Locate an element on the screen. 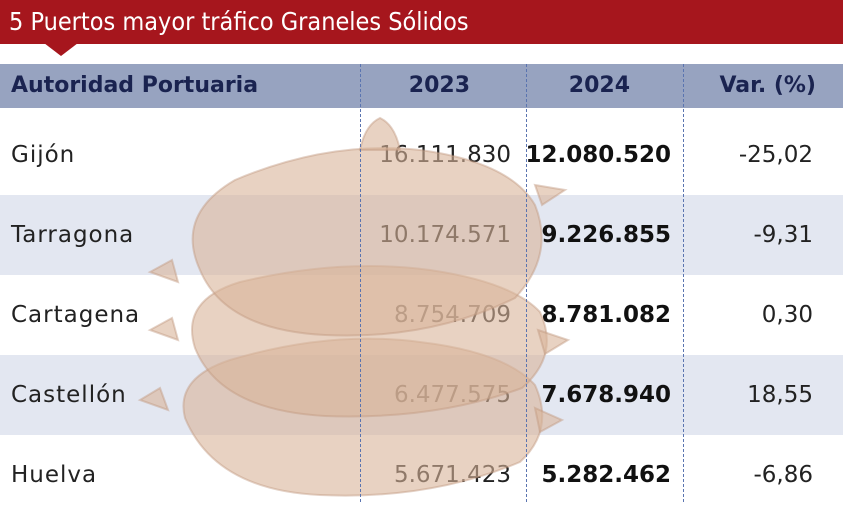 Image resolution: width=843 pixels, height=515 pixels. row-value-2023: 8.754.709 is located at coordinates (452, 315).